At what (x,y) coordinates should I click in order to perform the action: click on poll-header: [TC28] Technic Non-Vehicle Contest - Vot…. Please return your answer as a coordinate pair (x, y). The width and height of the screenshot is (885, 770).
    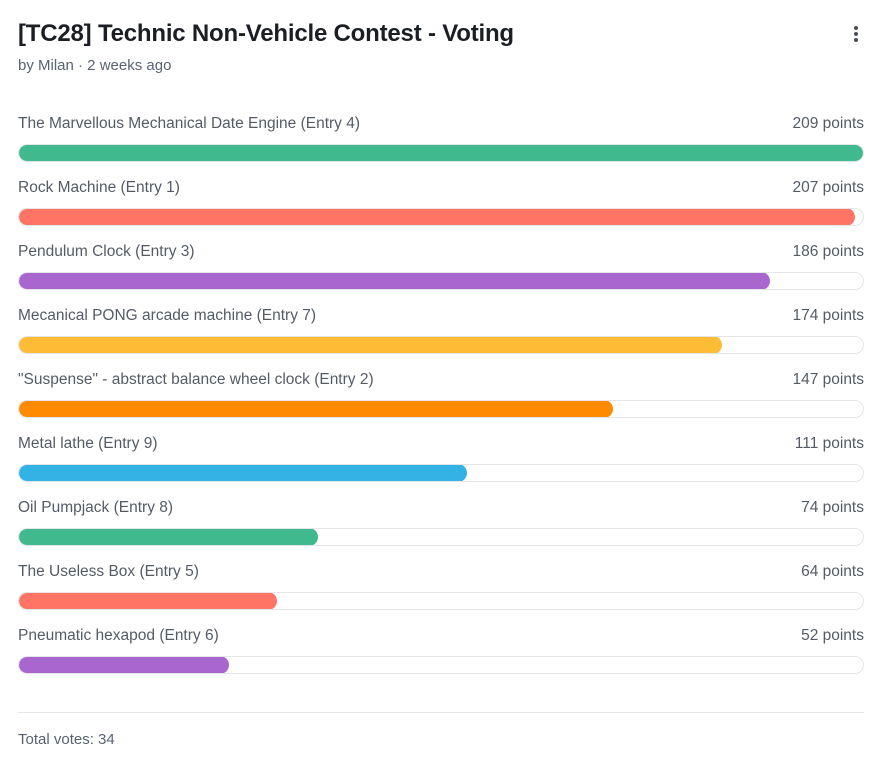
    Looking at the image, I should click on (441, 49).